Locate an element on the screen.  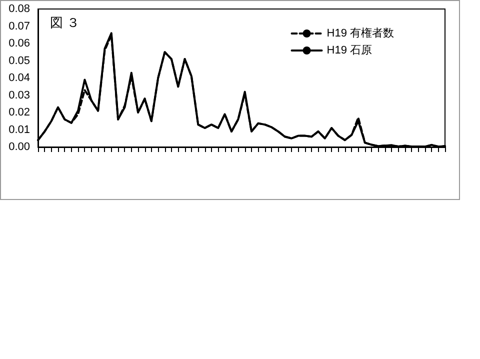
y-tick-label: 0.00 is located at coordinates (19, 147).